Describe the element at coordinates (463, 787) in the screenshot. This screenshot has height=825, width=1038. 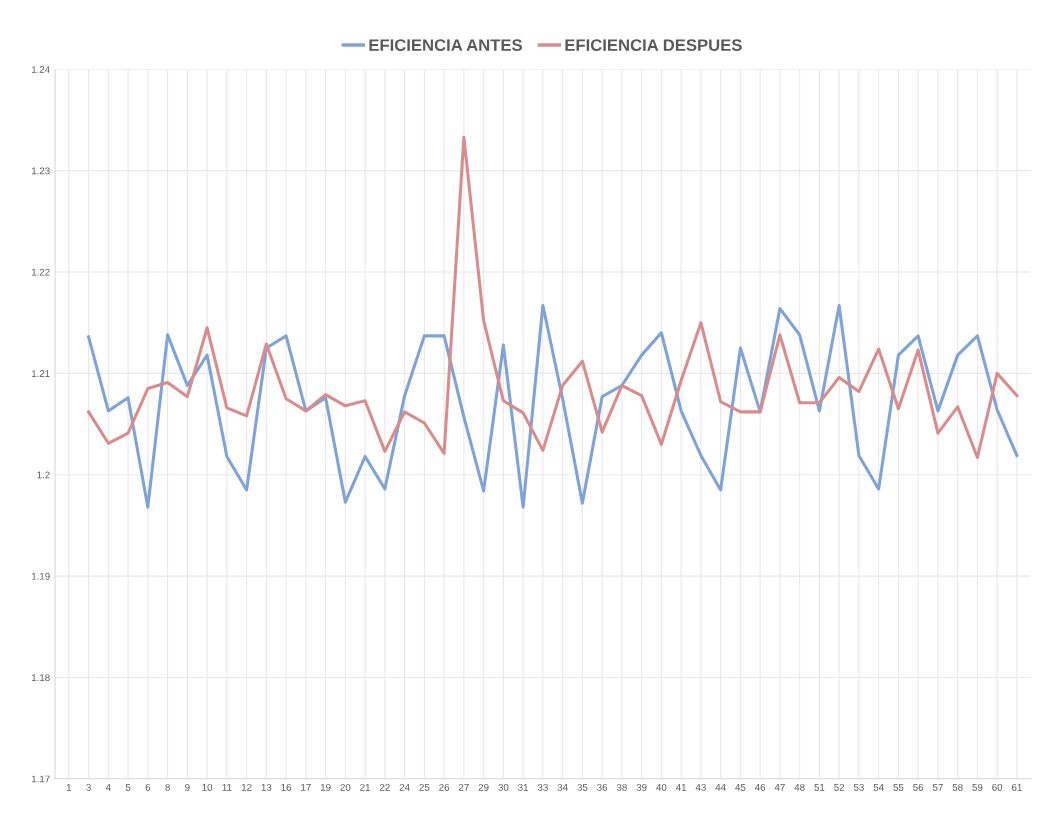
I see `x-tick-label: 27` at that location.